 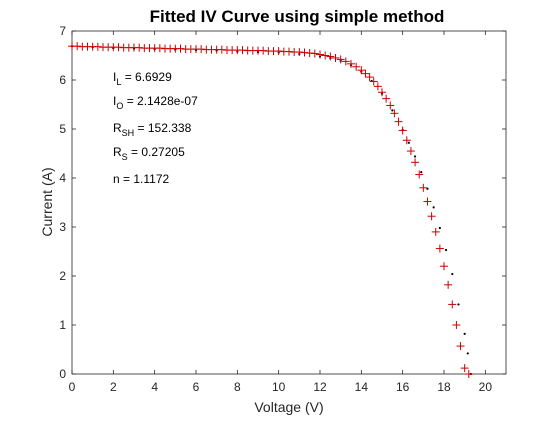 I want to click on y-tick-label: 3, so click(x=62, y=227).